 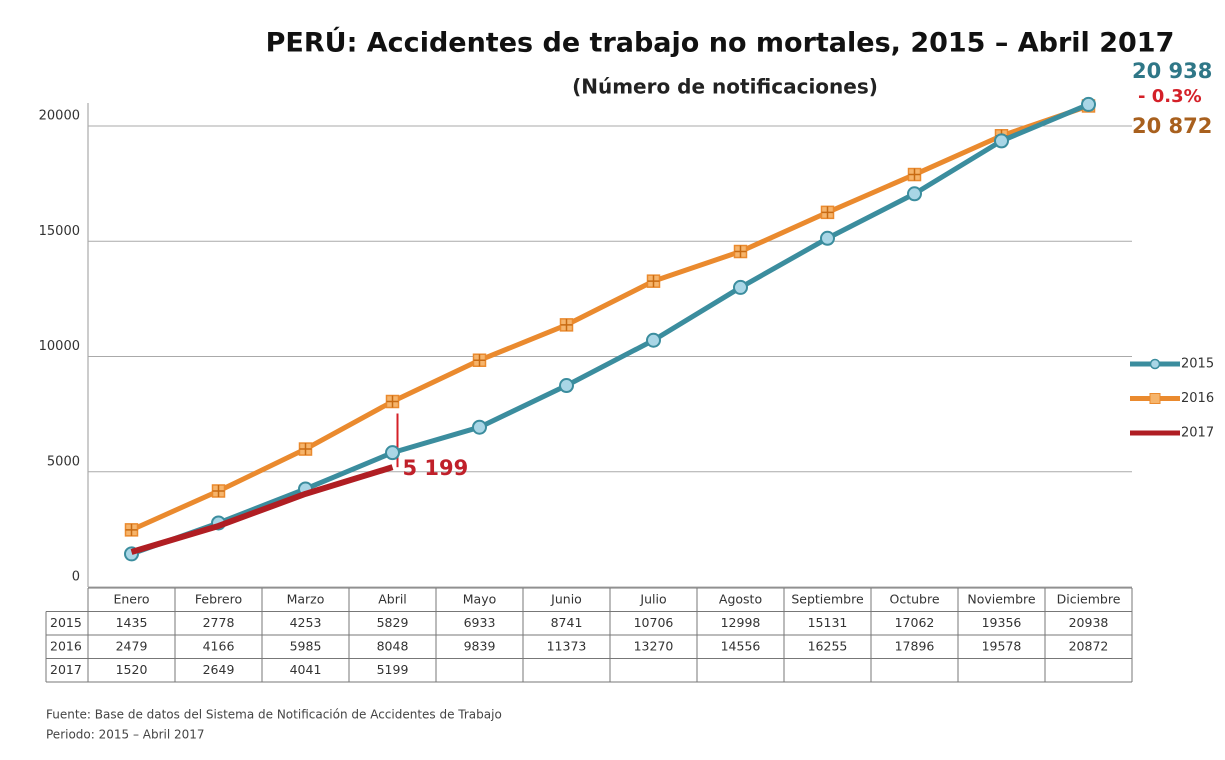 I want to click on x-tick-label: Noviembre, so click(x=1001, y=598).